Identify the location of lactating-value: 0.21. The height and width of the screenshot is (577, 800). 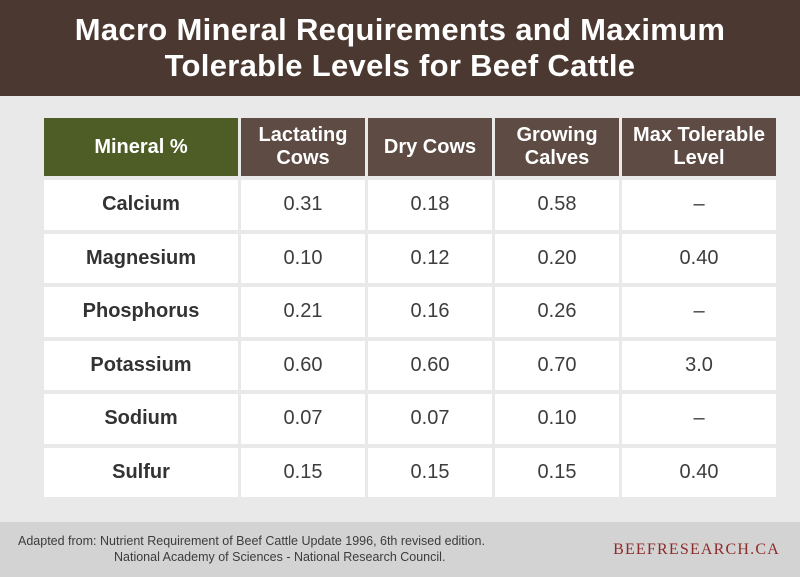
(303, 312).